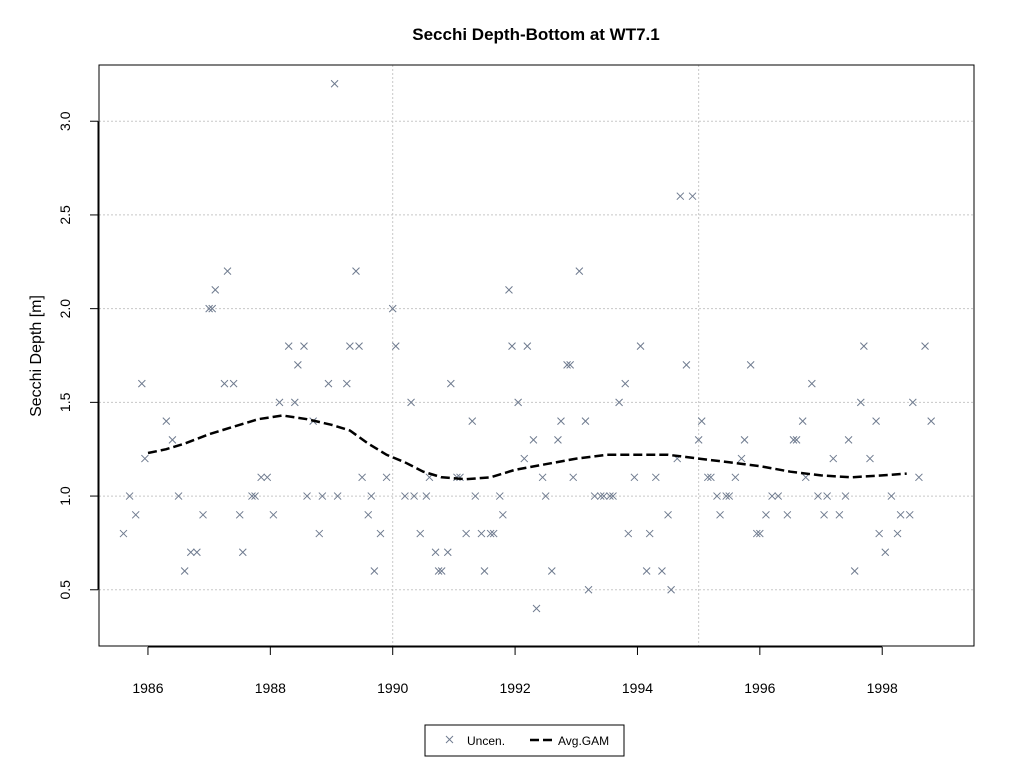  What do you see at coordinates (637, 688) in the screenshot?
I see `x-tick-label: 1994` at bounding box center [637, 688].